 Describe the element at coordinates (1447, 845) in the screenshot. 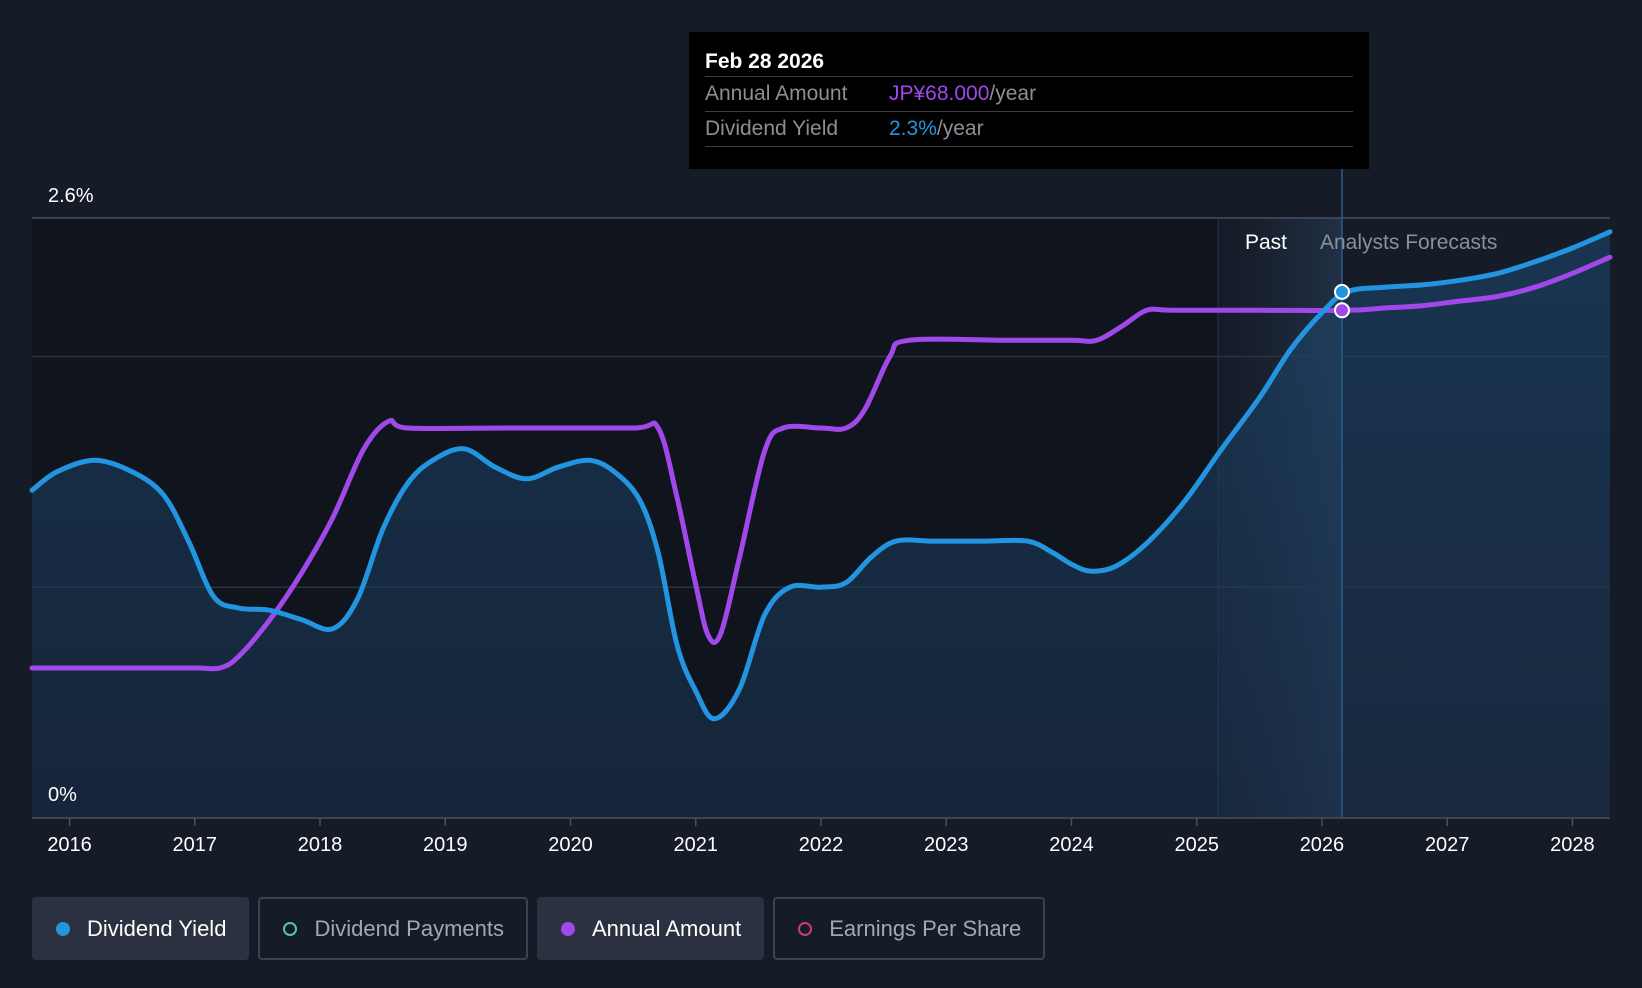

I see `x-tick-label: 2027` at that location.